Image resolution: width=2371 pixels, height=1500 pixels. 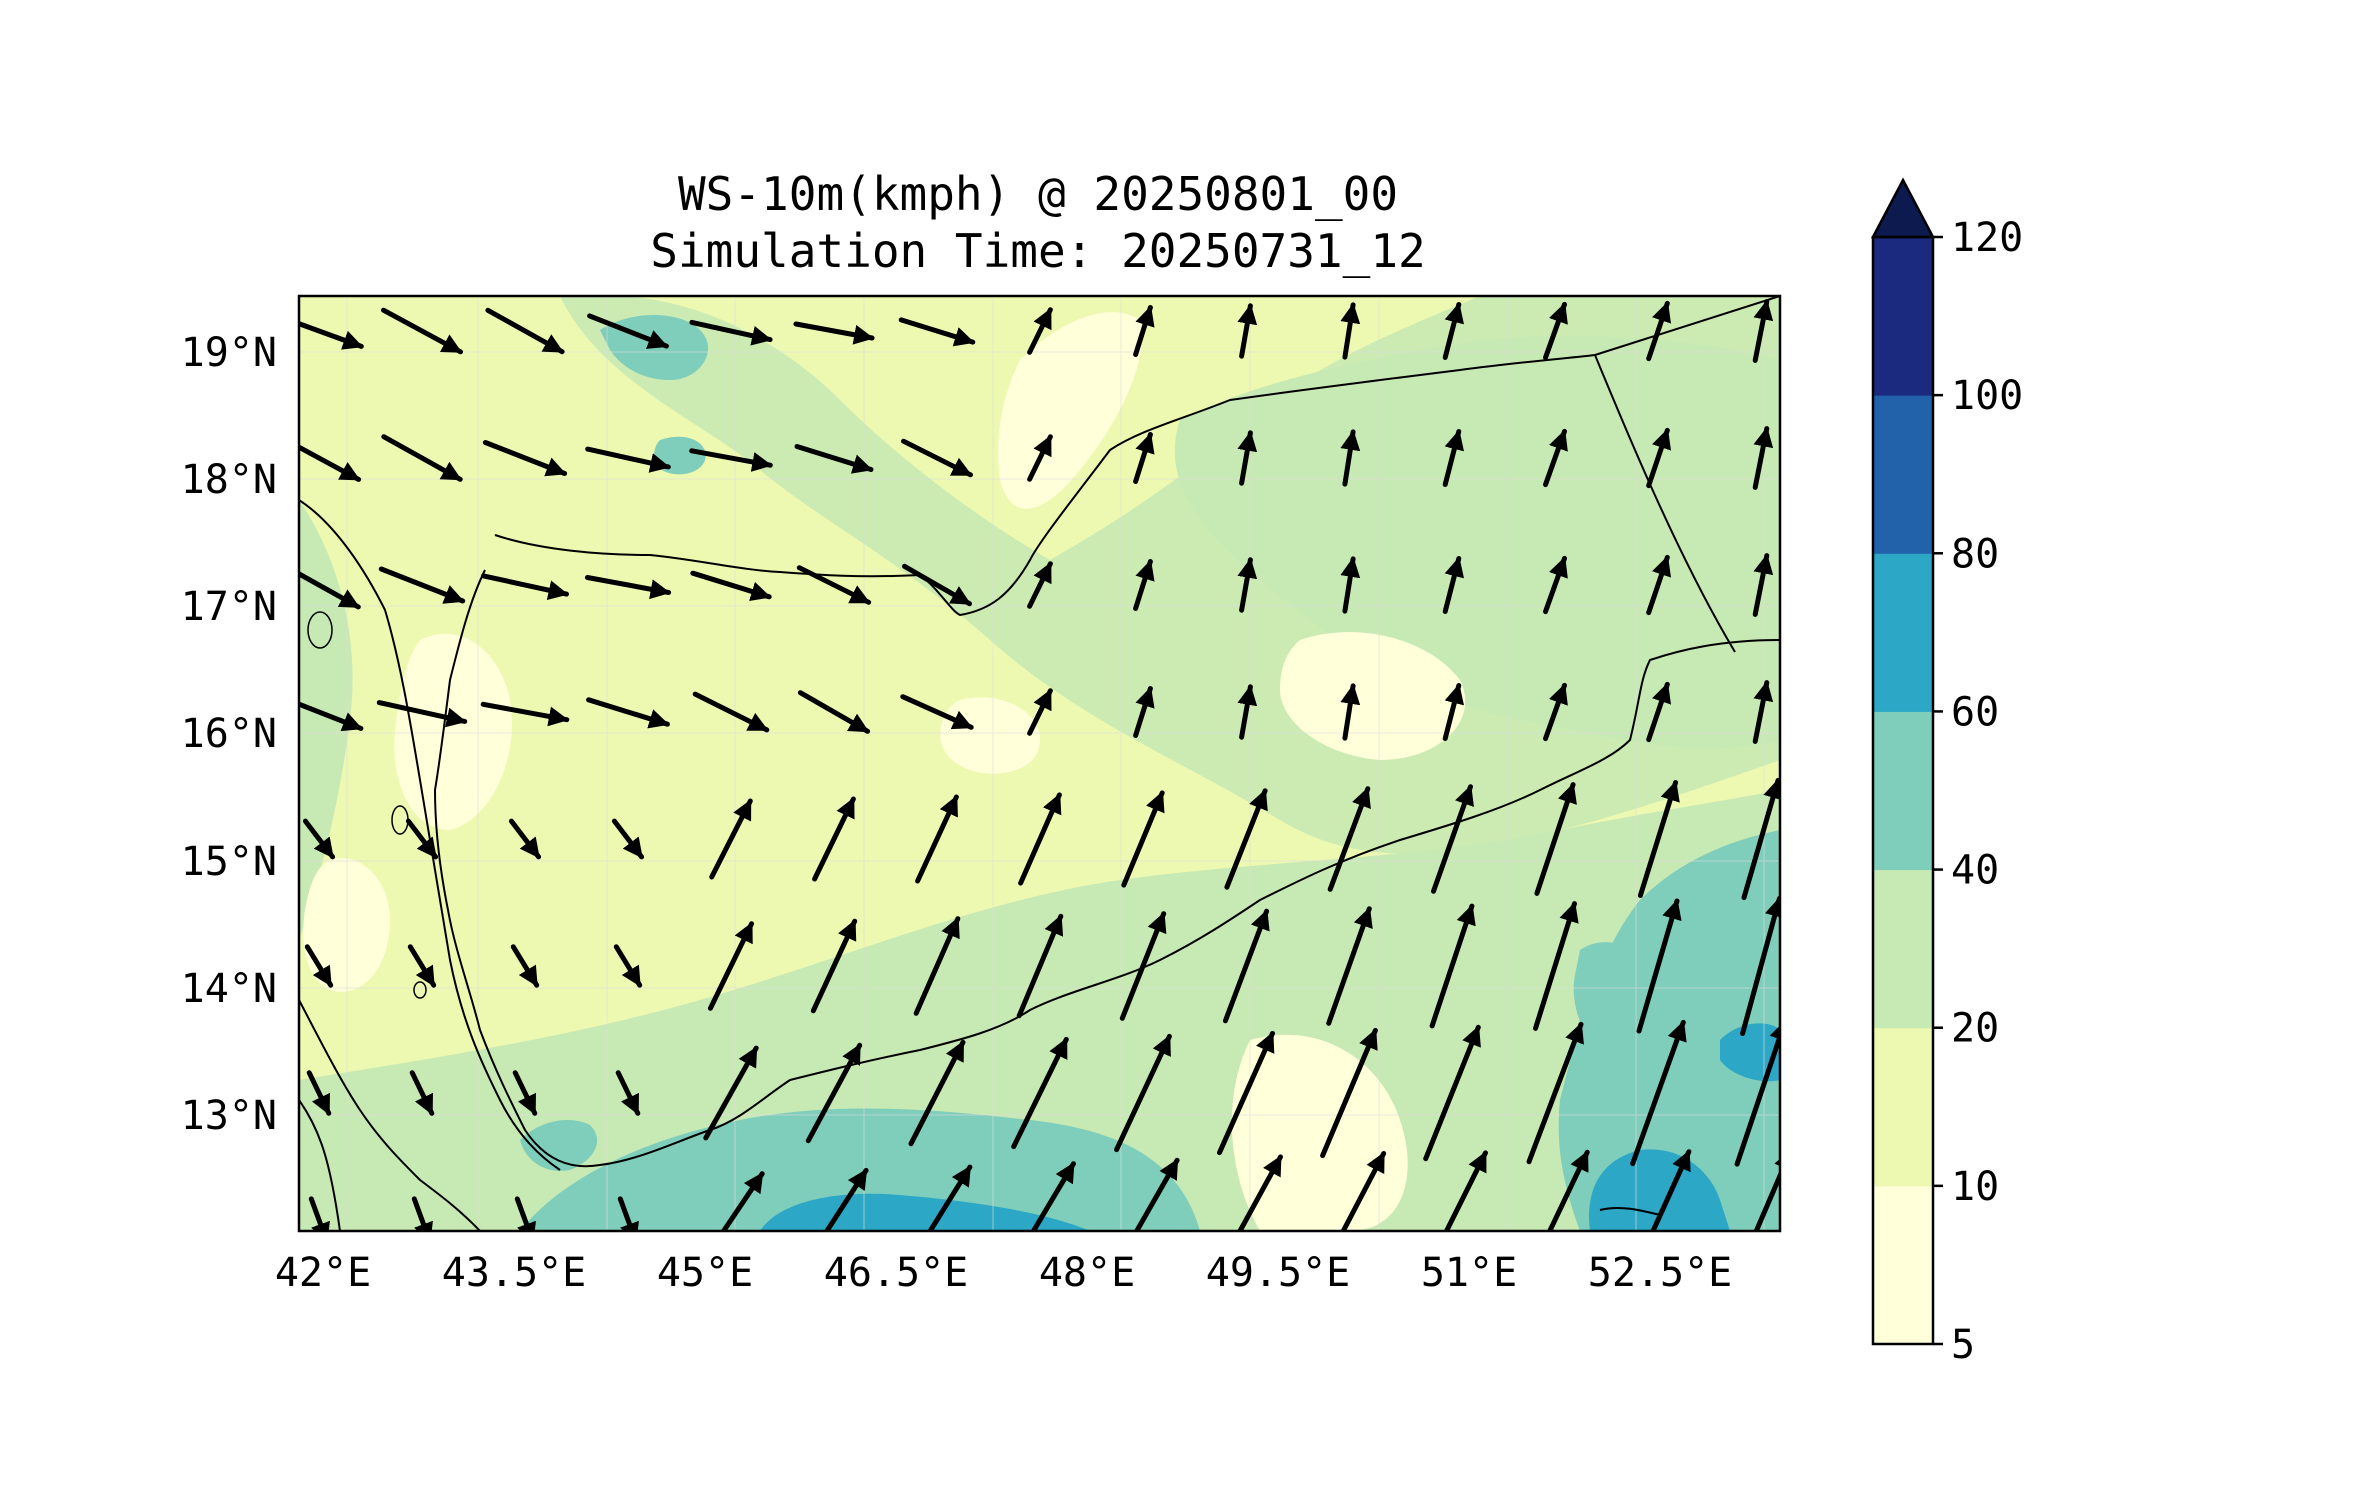 What do you see at coordinates (229, 734) in the screenshot?
I see `y-tick-label: 16°N` at bounding box center [229, 734].